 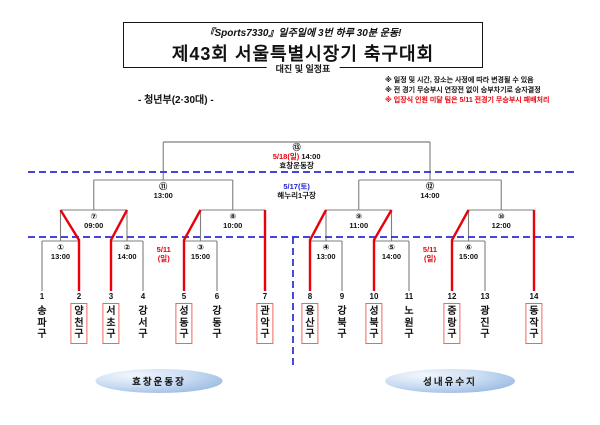 I want to click on semifinal-day-label: 5/17(토) 해누리1구장, so click(x=296, y=191).